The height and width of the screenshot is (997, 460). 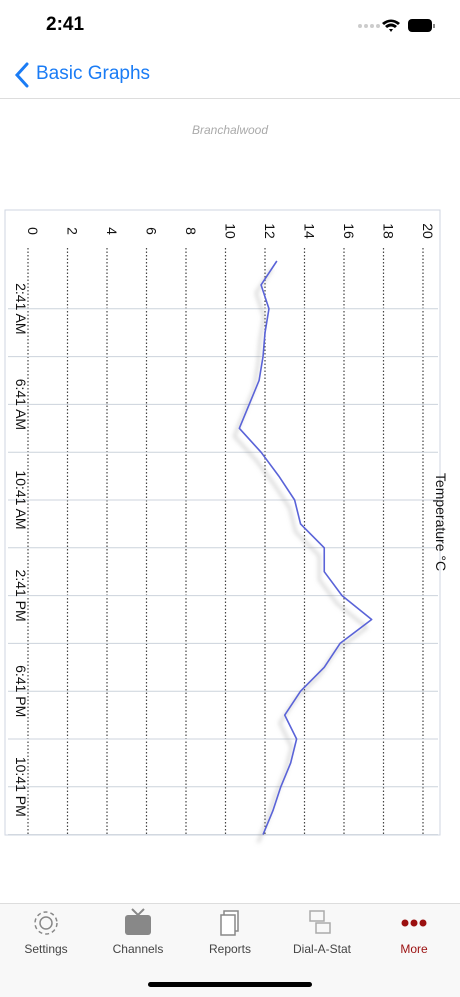 What do you see at coordinates (414, 949) in the screenshot?
I see `tab-item: More` at bounding box center [414, 949].